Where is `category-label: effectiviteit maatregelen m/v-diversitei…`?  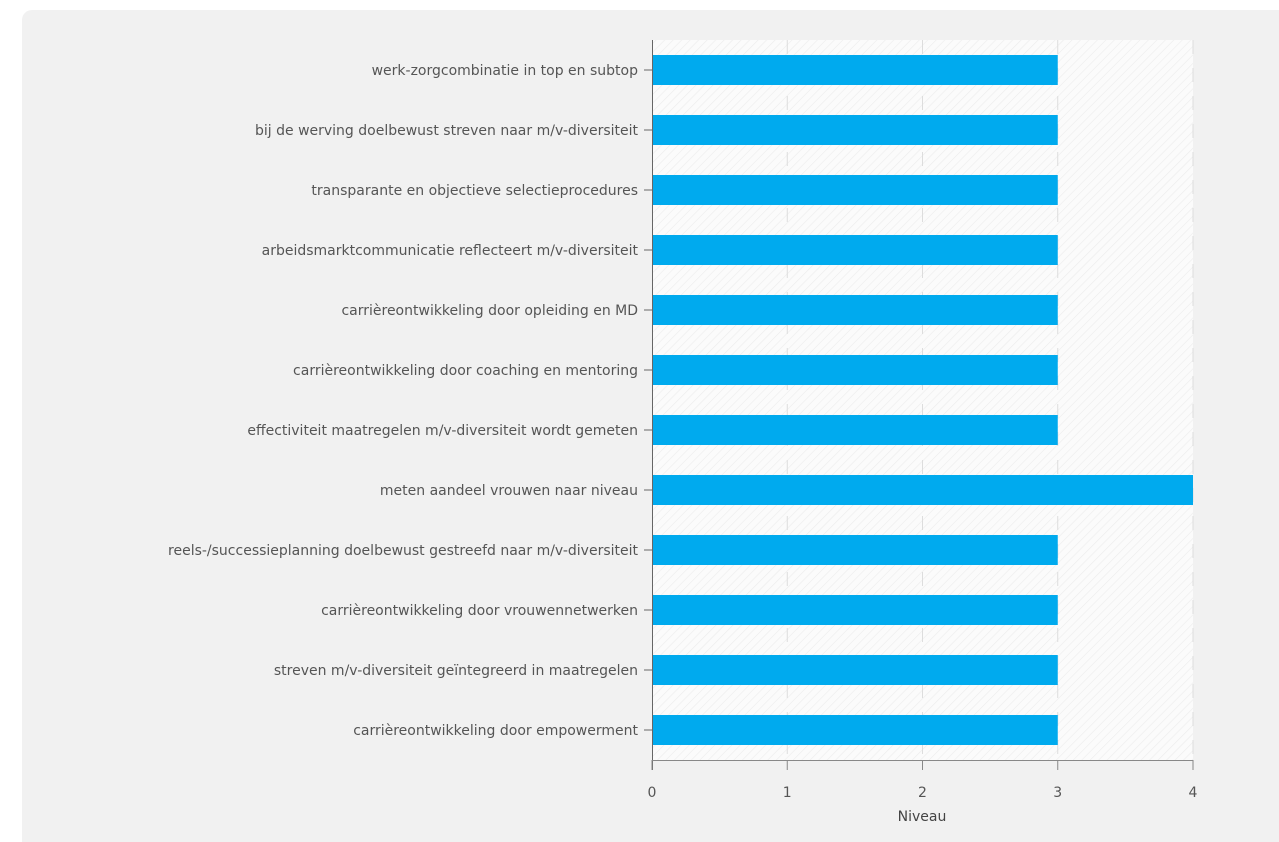 category-label: effectiviteit maatregelen m/v-diversitei… is located at coordinates (442, 431).